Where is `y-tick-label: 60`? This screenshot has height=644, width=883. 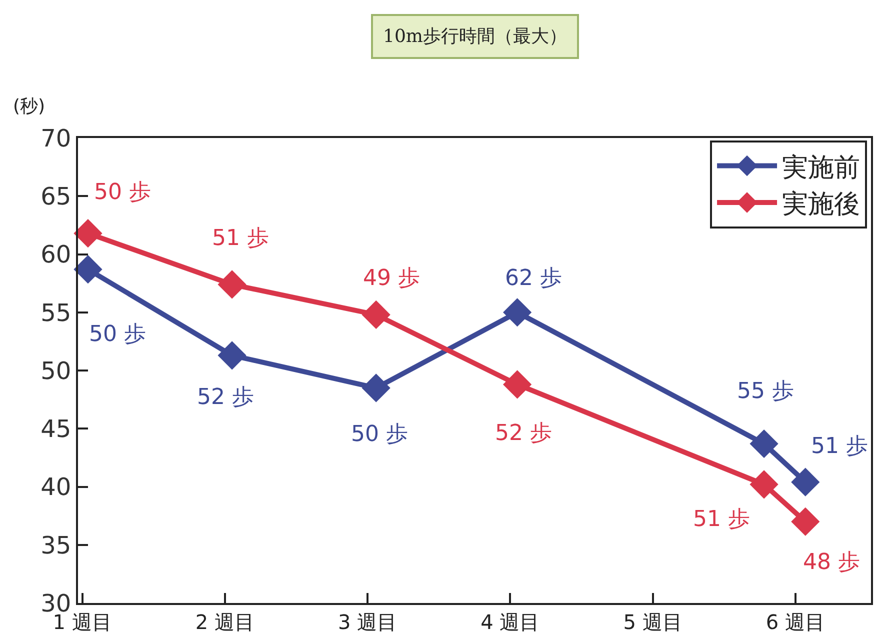
y-tick-label: 60 is located at coordinates (56, 254).